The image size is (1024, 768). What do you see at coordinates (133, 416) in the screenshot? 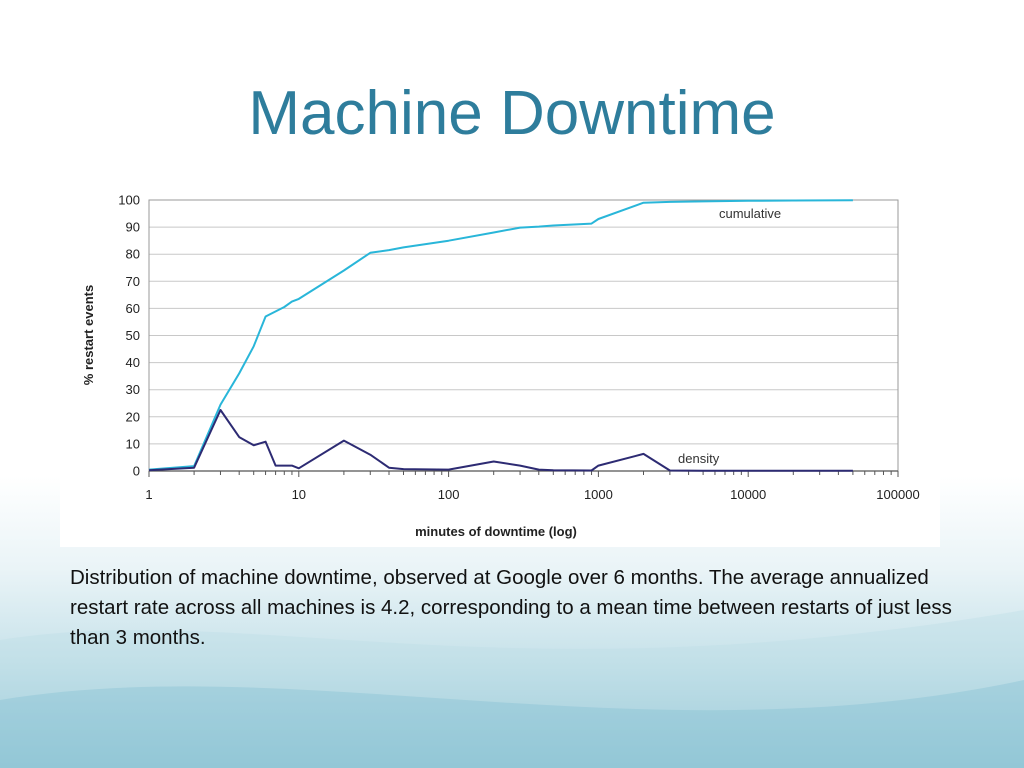
I see `y-tick-label: 20` at bounding box center [133, 416].